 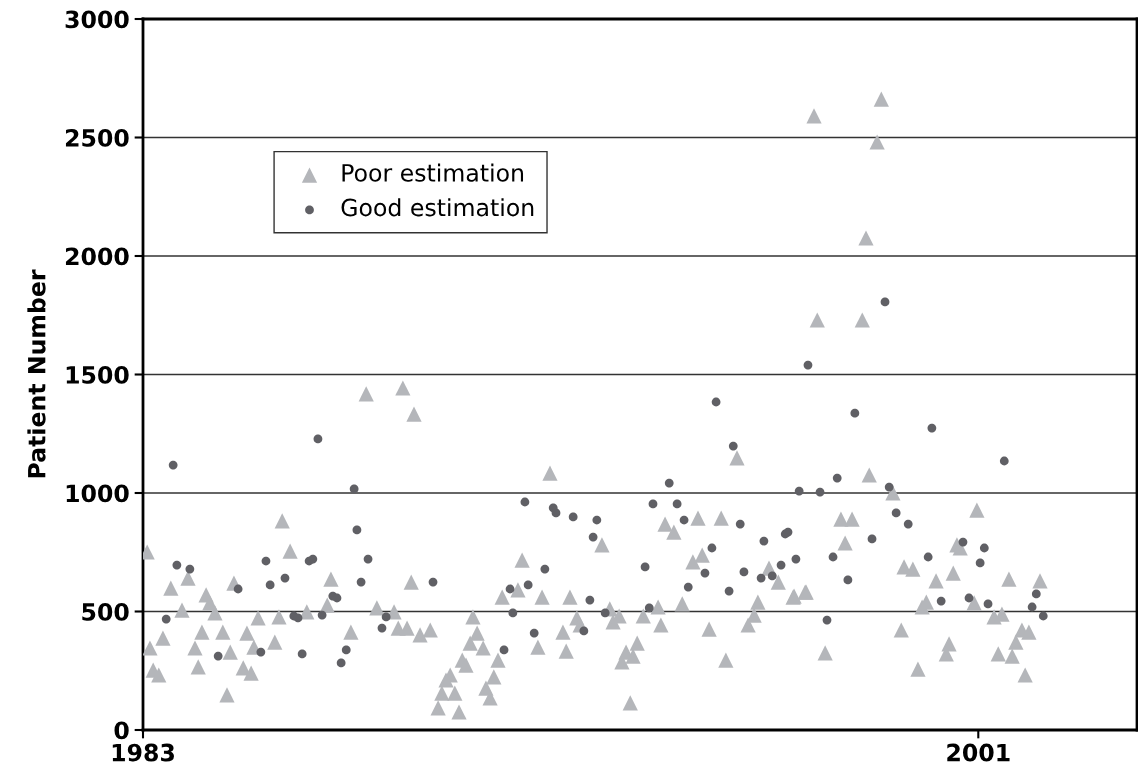 What do you see at coordinates (437, 207) in the screenshot?
I see `legend-label: Good estimation` at bounding box center [437, 207].